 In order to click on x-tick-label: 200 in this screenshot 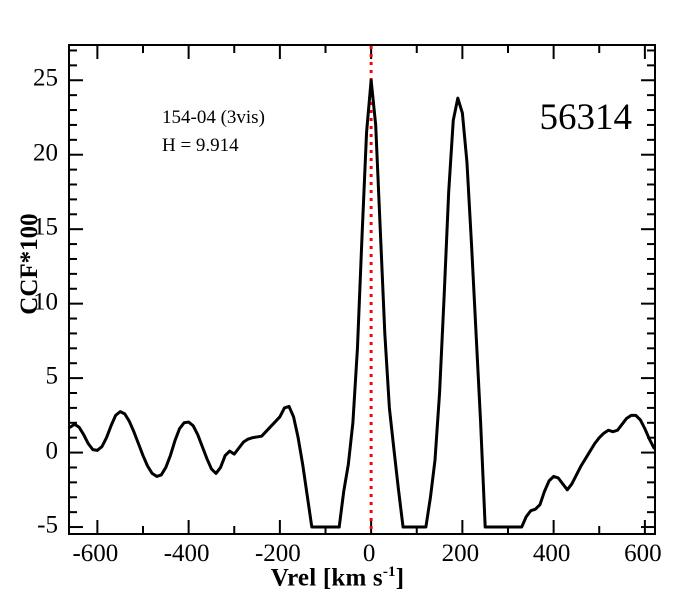, I will do `click(460, 553)`.